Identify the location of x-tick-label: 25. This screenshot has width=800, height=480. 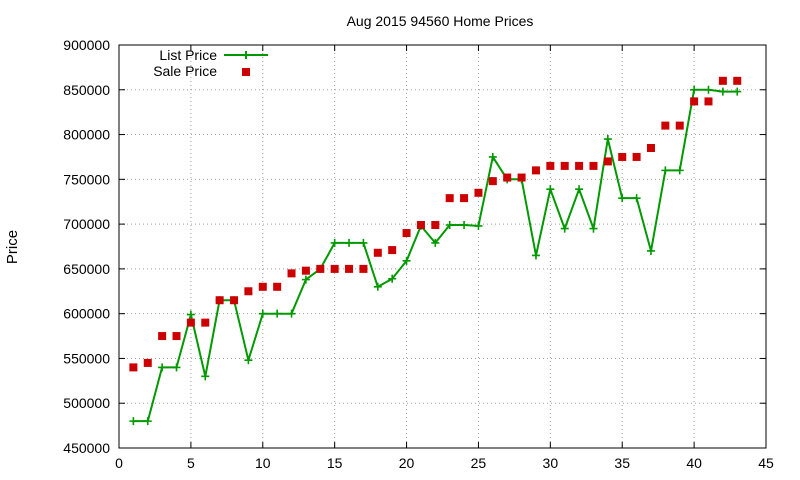
(479, 463).